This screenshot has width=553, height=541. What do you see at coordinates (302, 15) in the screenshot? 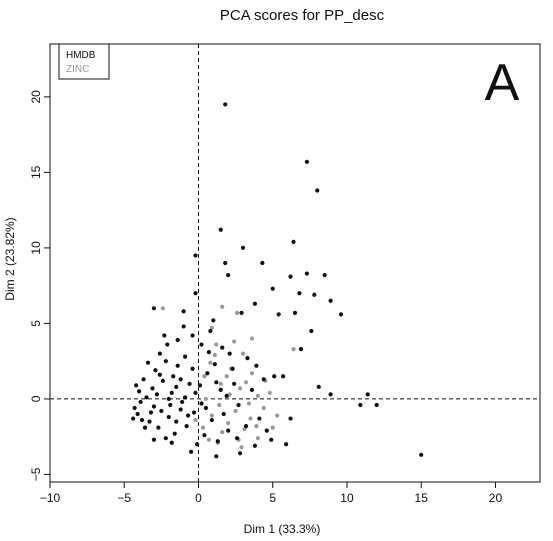
I see `chart-title: PCA scores for PP_desc` at bounding box center [302, 15].